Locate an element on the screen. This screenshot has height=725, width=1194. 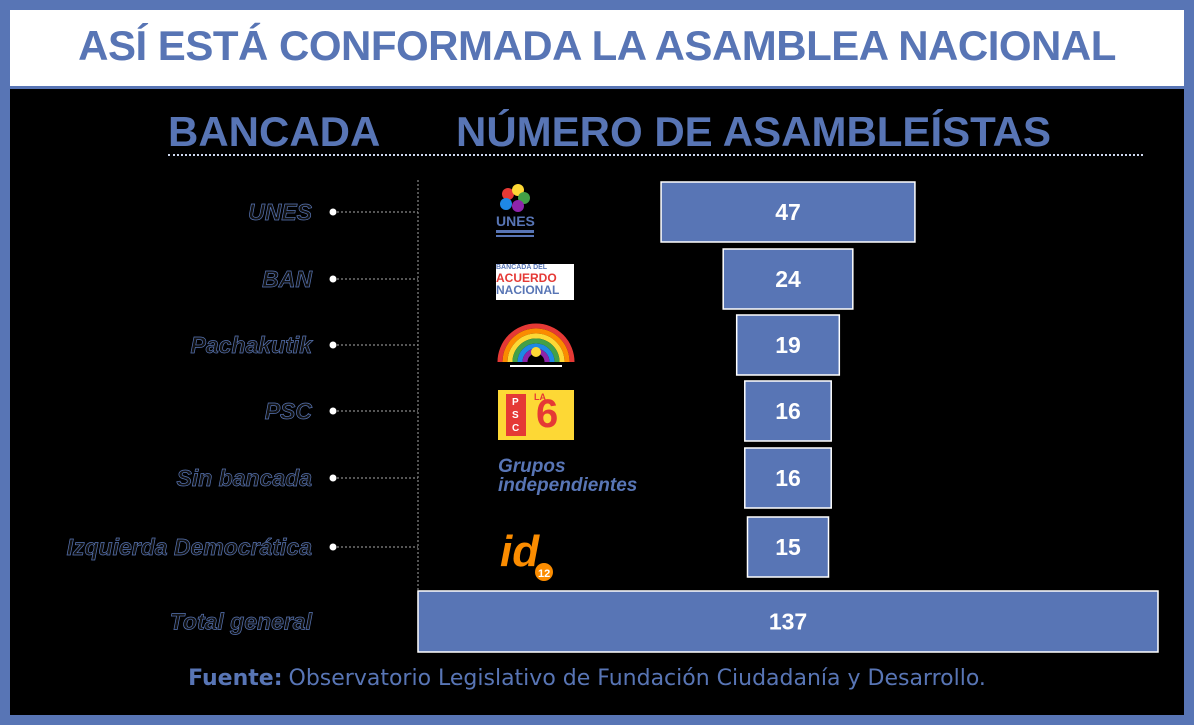
category-label: Sin bancada is located at coordinates (245, 478).